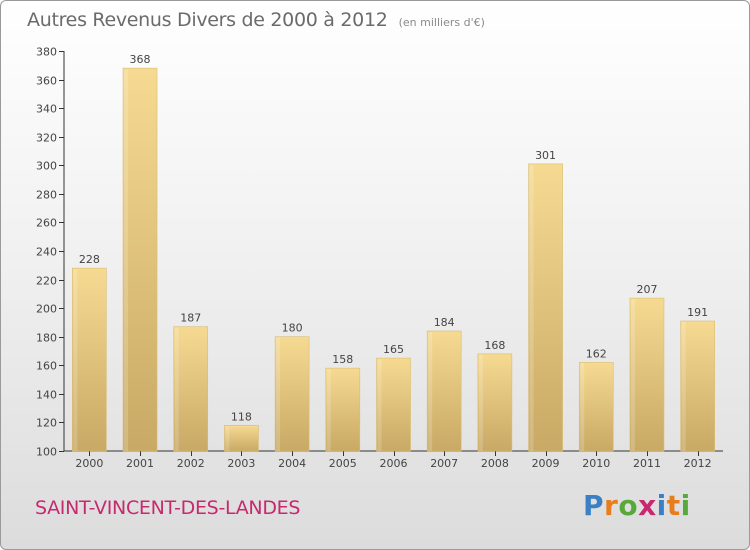  Describe the element at coordinates (46, 52) in the screenshot. I see `y-tick-label: 380` at that location.